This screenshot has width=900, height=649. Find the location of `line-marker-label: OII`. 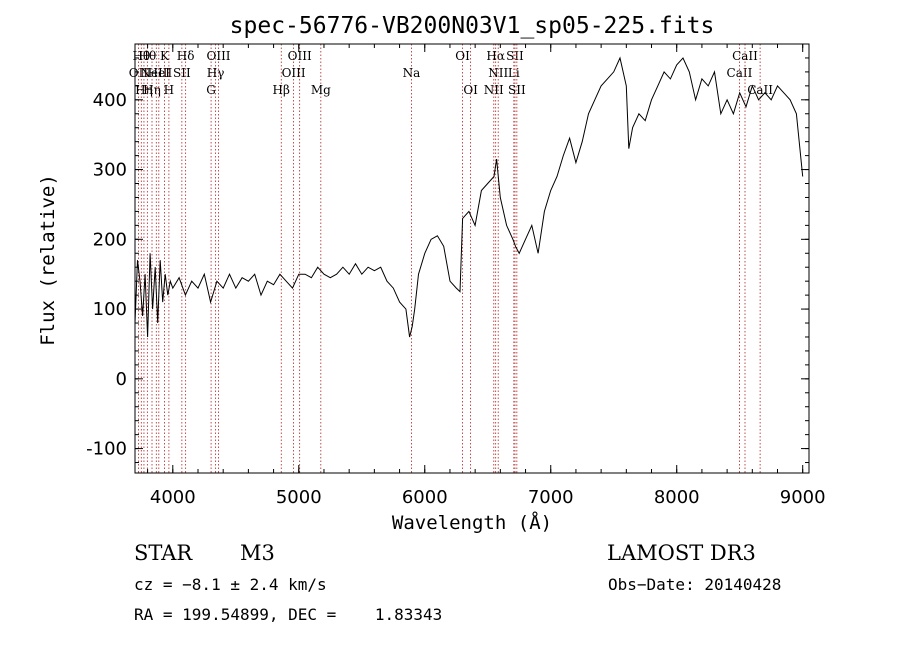

line-marker-label: OII is located at coordinates (139, 73).